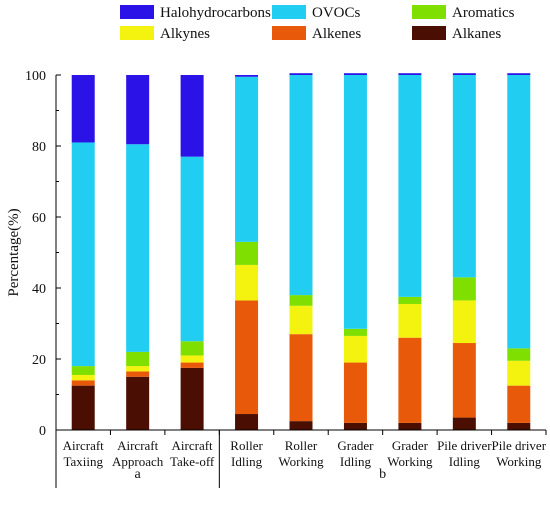 The image size is (550, 528). What do you see at coordinates (192, 461) in the screenshot?
I see `x-category-label: Take-off` at bounding box center [192, 461].